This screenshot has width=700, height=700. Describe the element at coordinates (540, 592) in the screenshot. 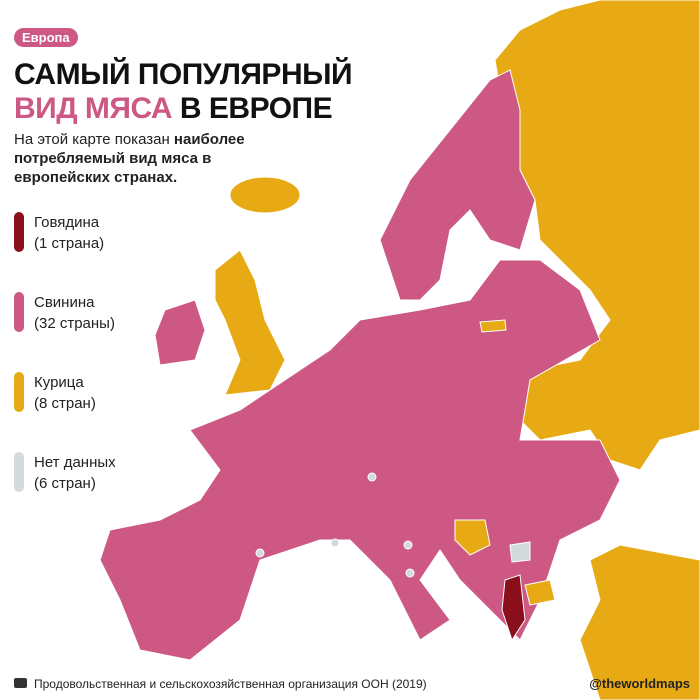

I see `north-macedonia` at that location.